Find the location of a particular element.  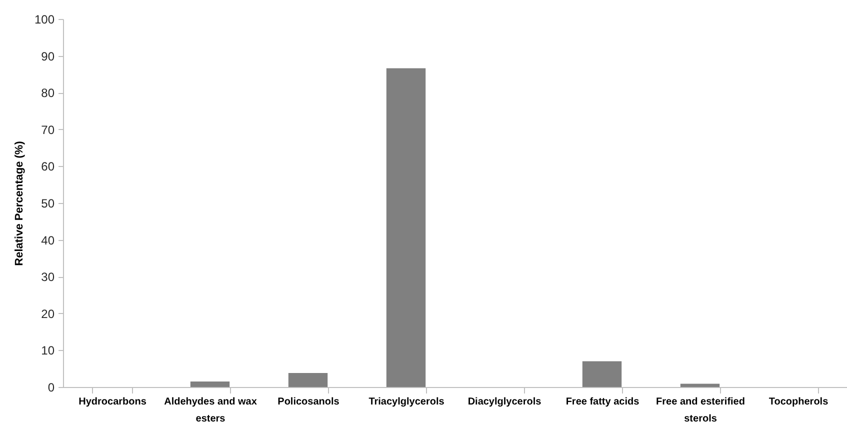

y-tick-label: 60 is located at coordinates (48, 167).